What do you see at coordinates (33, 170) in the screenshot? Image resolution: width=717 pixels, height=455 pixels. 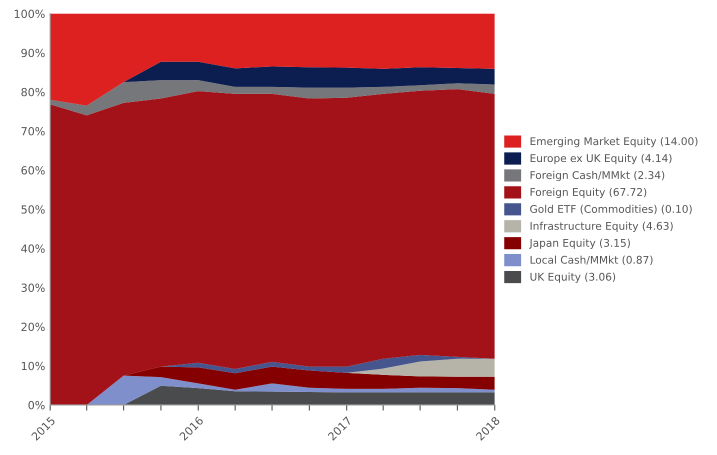 I see `y-tick-label: 60%` at bounding box center [33, 170].